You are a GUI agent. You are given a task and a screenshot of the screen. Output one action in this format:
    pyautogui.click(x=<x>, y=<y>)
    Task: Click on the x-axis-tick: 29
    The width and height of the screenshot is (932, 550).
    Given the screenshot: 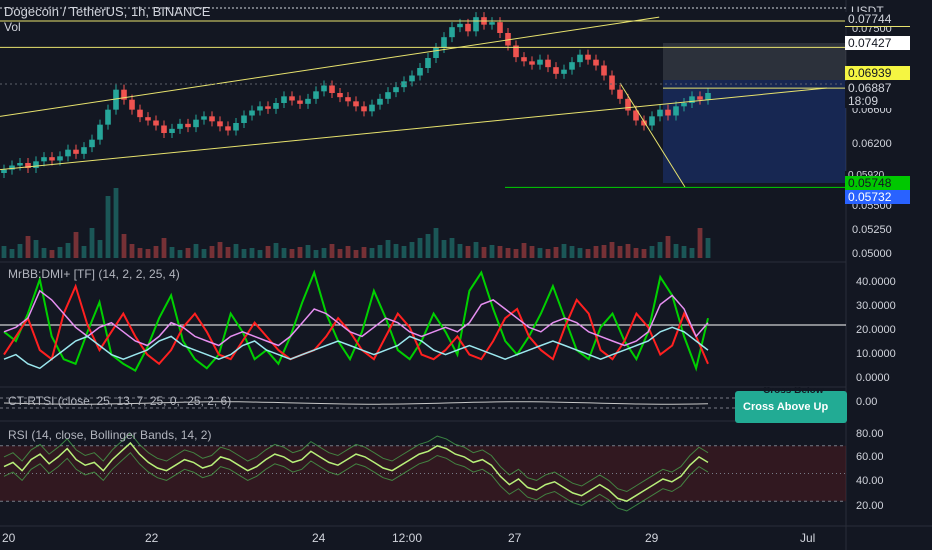 What is the action you would take?
    pyautogui.click(x=652, y=538)
    